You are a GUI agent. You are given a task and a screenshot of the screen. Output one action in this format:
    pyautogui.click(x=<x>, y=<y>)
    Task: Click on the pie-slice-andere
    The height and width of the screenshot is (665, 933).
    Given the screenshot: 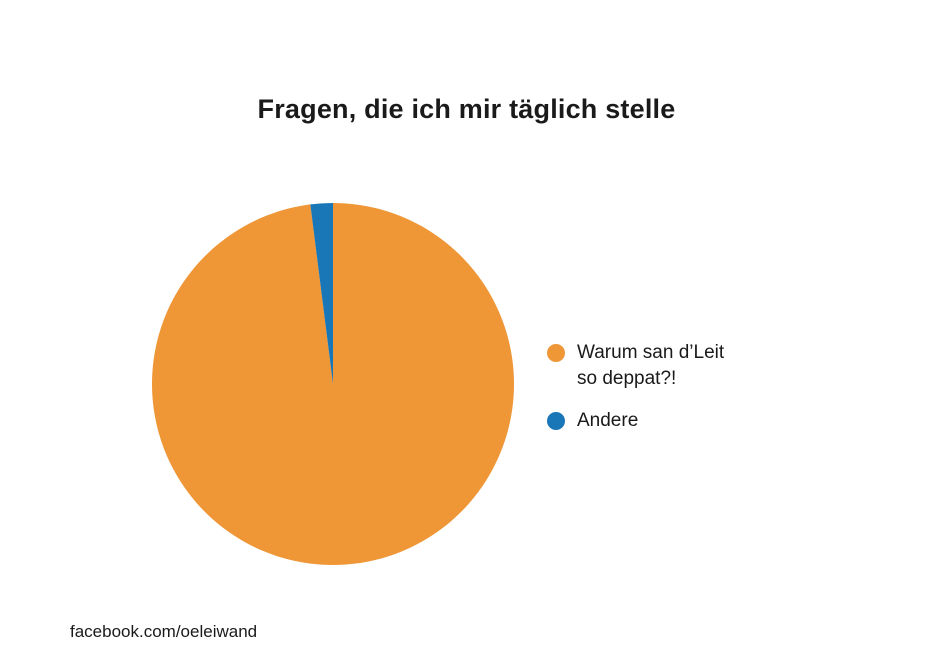 What is the action you would take?
    pyautogui.click(x=321, y=293)
    